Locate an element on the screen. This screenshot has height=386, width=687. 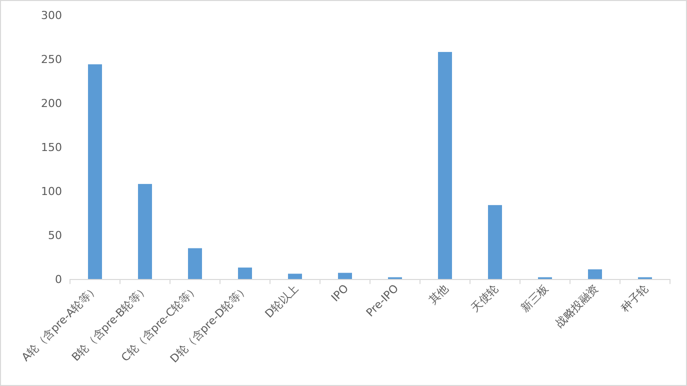
y-tick-label: 100 is located at coordinates (51, 191).